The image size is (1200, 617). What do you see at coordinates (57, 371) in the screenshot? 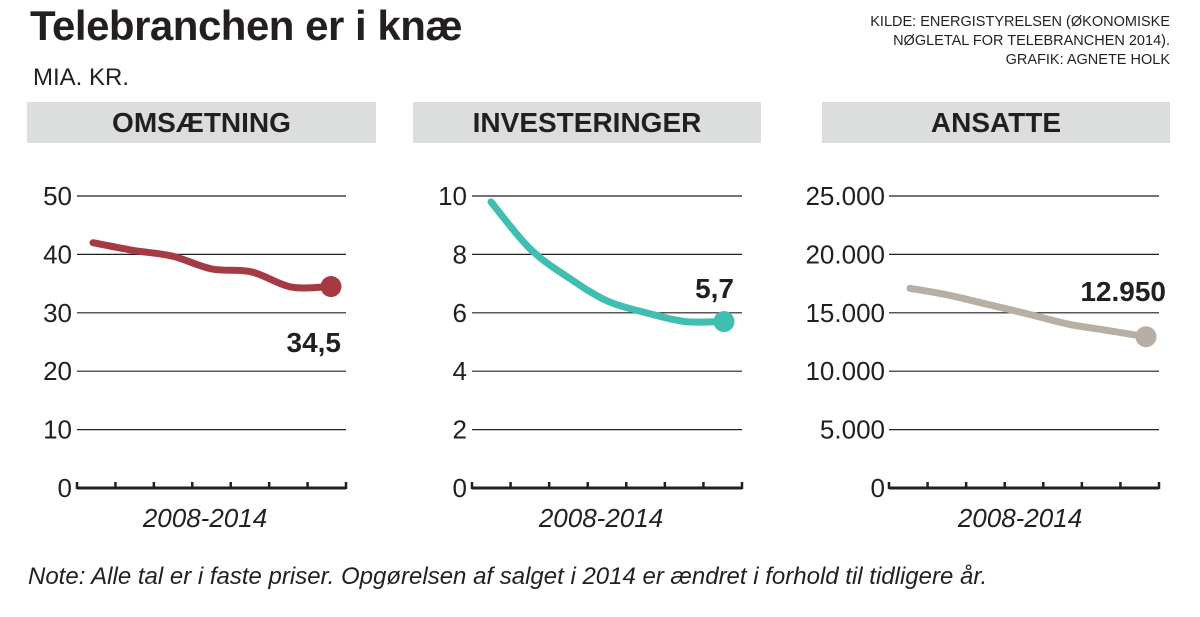
I see `y-tick-label: 20` at bounding box center [57, 371].